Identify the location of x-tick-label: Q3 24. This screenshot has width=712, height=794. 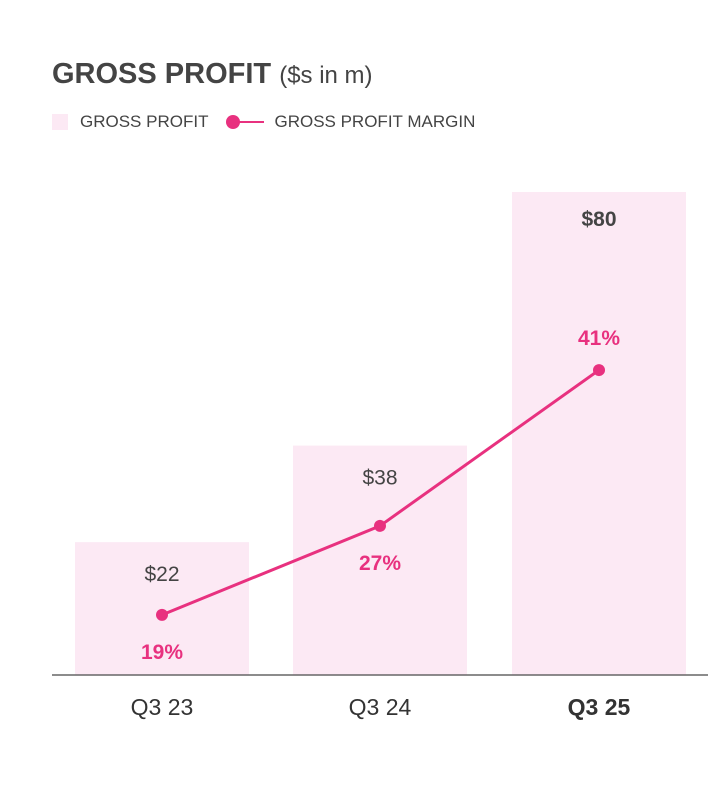
(380, 707).